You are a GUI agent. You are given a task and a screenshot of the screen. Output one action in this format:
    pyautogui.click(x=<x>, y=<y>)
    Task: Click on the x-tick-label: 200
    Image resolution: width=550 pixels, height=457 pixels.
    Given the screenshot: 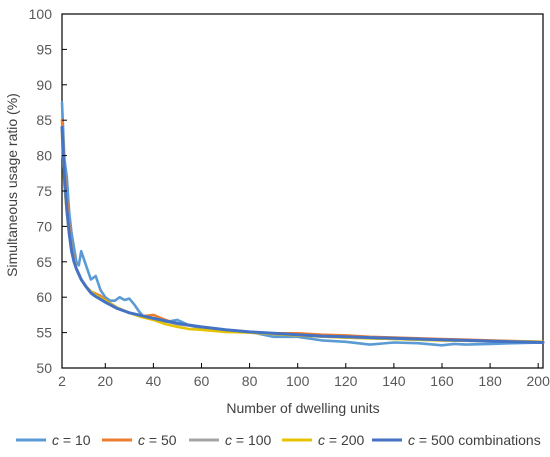 What is the action you would take?
    pyautogui.click(x=538, y=381)
    